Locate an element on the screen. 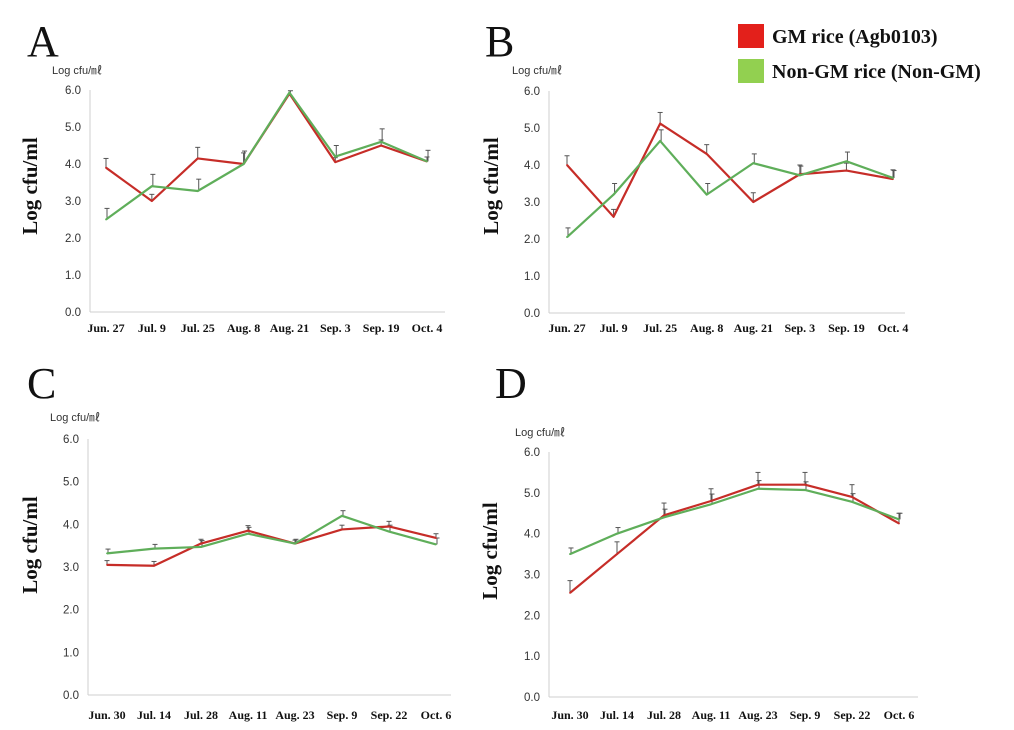 The image size is (1014, 730). panel-letter-a: A is located at coordinates (43, 41).